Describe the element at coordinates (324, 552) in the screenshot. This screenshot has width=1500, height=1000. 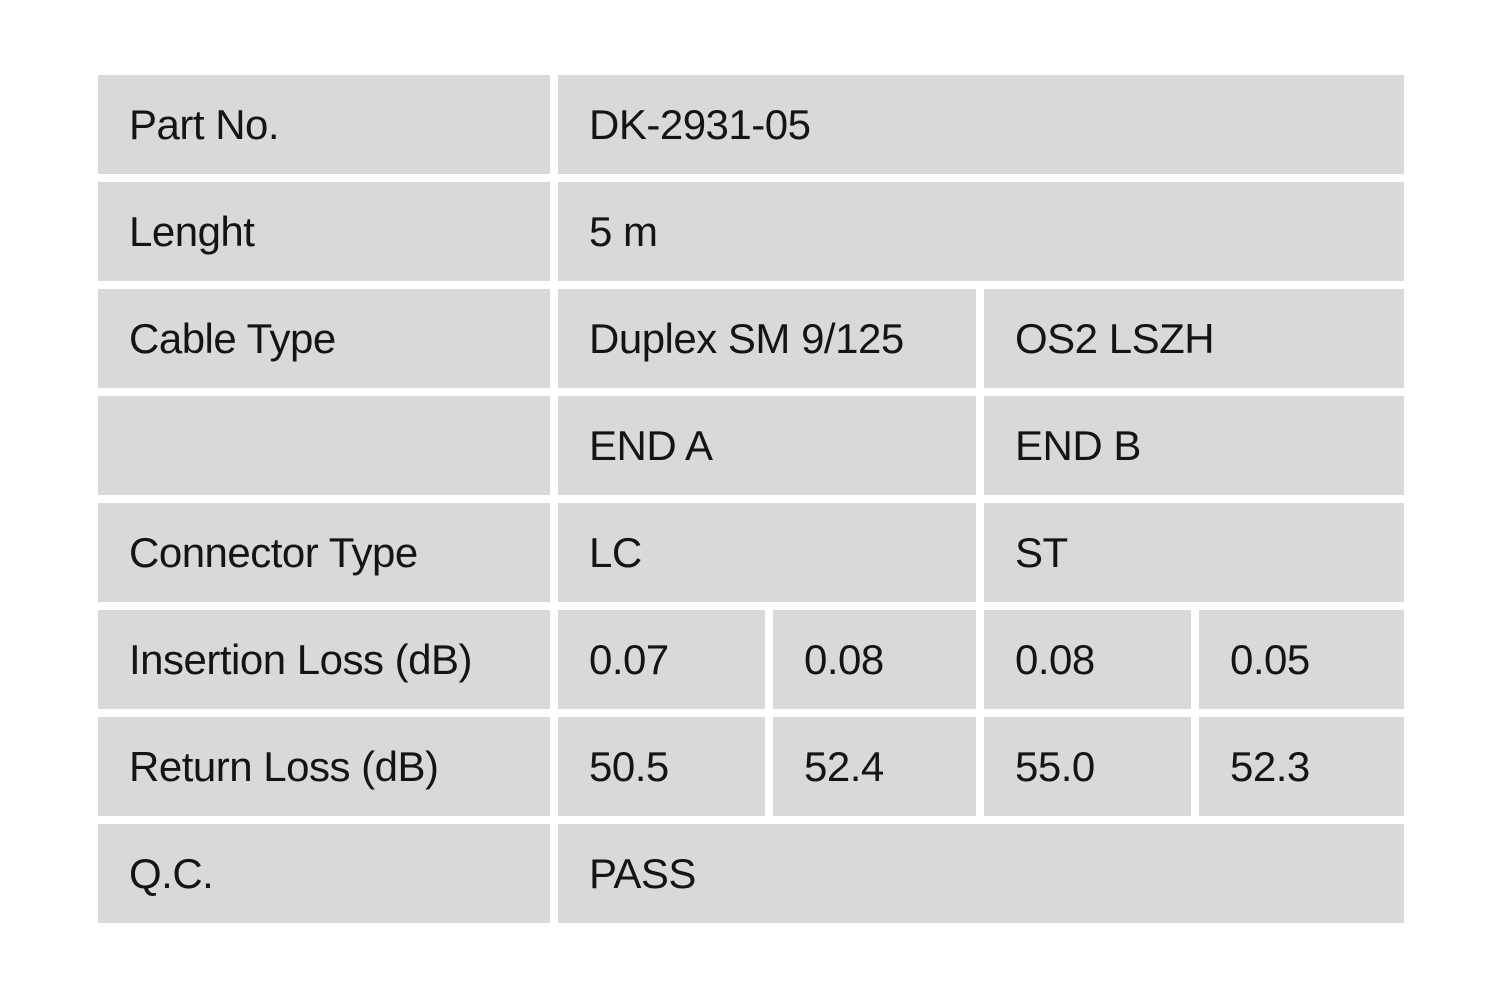
I see `connector-type-label: Connector Type` at that location.